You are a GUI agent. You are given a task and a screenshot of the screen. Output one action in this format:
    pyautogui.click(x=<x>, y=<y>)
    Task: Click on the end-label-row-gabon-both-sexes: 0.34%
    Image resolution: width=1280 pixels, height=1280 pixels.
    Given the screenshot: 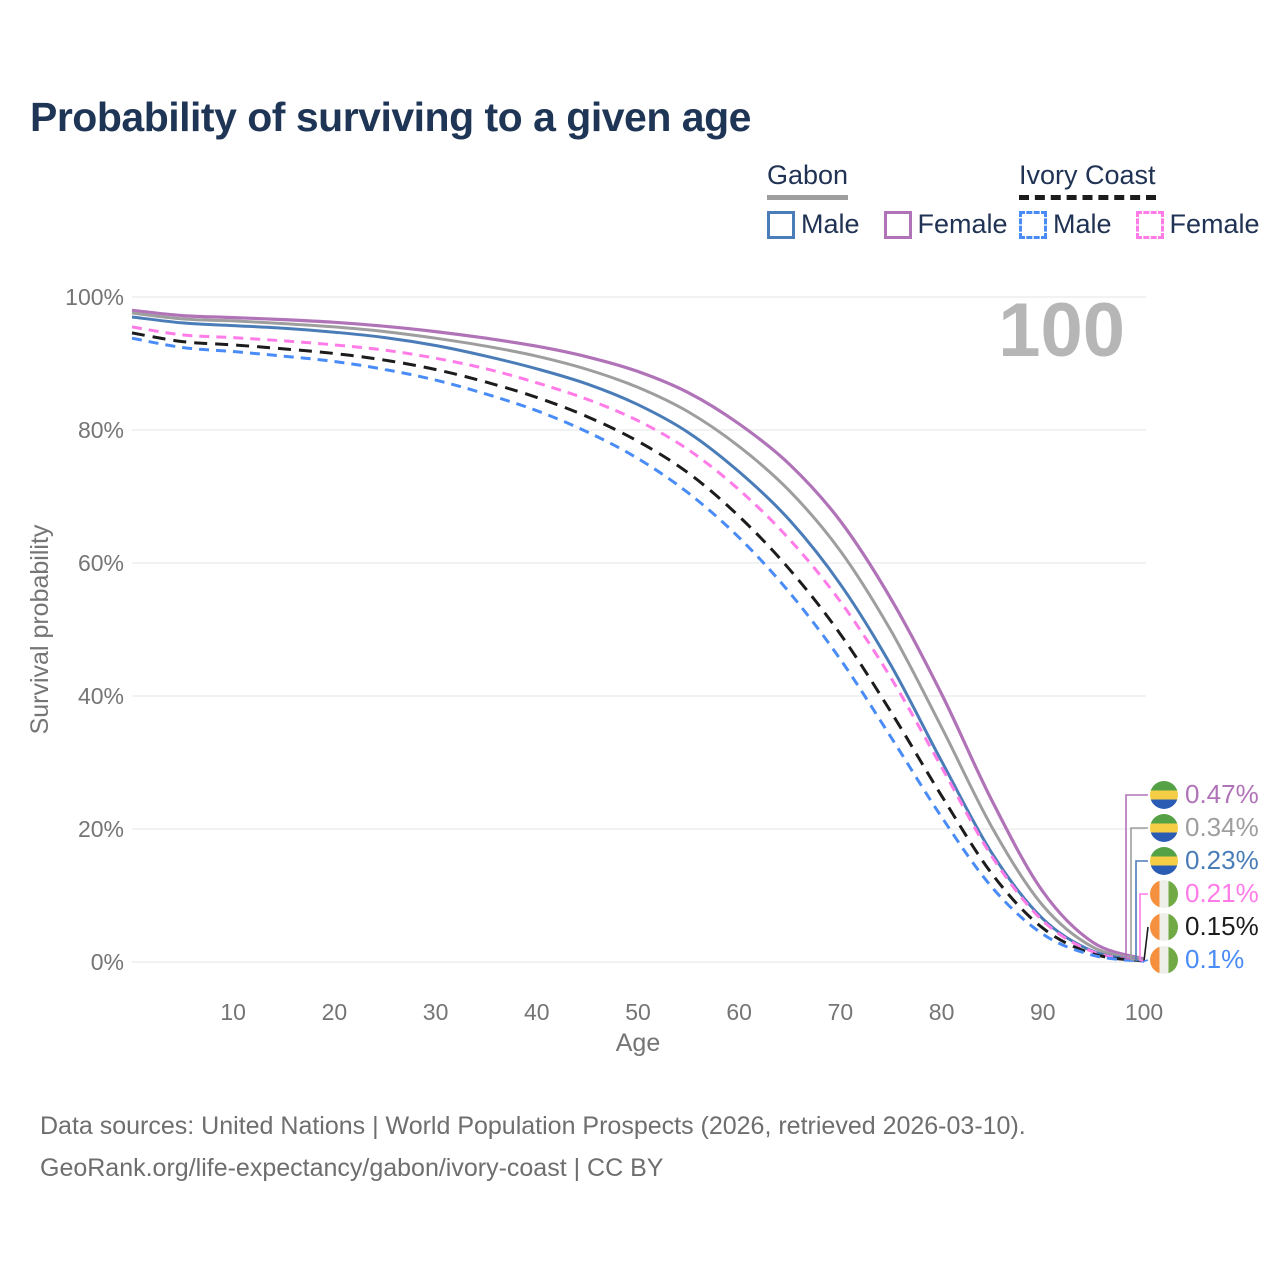 What is the action you would take?
    pyautogui.click(x=1204, y=827)
    